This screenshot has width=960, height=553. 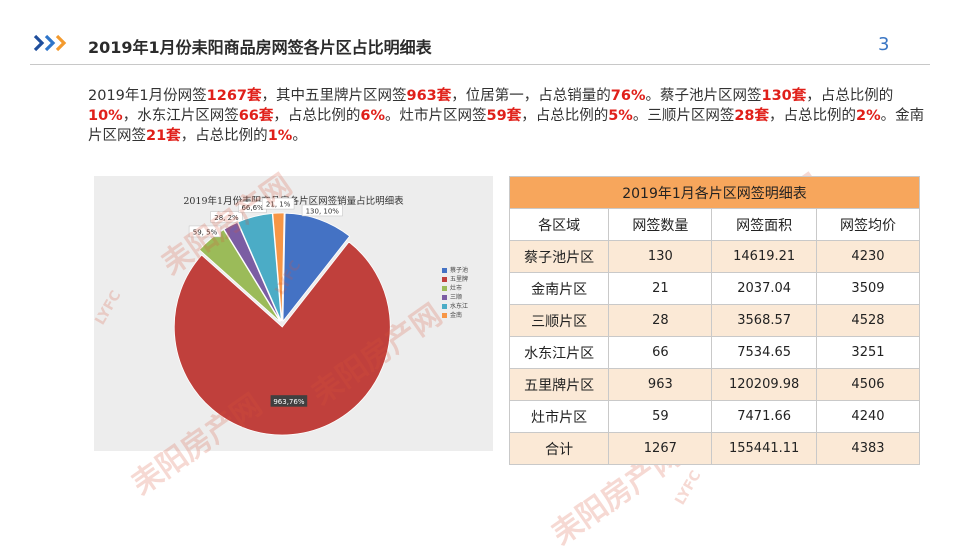 I want to click on data-label: 963,76%, so click(x=289, y=401).